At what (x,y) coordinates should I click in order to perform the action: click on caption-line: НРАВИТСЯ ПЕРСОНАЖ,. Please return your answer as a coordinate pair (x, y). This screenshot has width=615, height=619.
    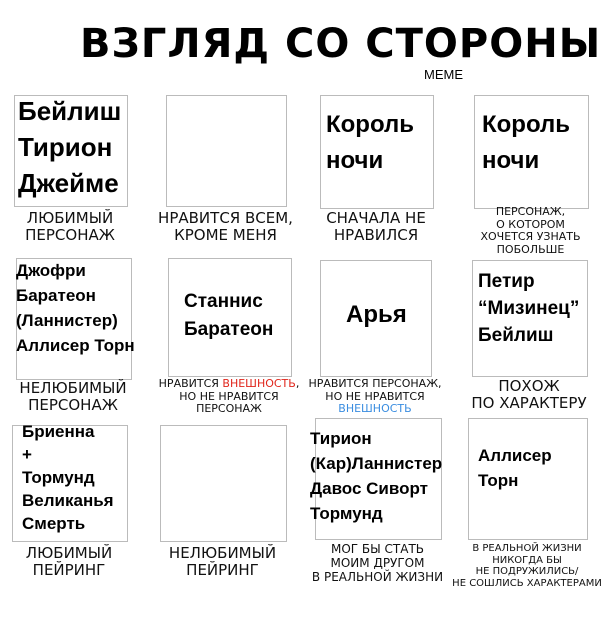
    Looking at the image, I should click on (375, 383).